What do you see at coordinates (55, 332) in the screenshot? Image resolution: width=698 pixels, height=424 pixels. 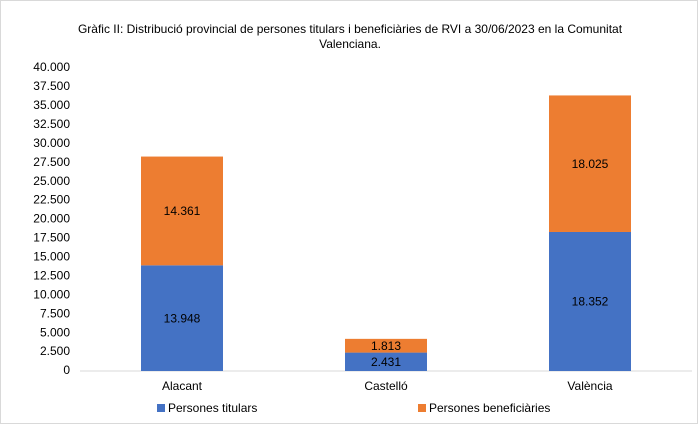 I see `y-tick-label: 5.000` at bounding box center [55, 332].